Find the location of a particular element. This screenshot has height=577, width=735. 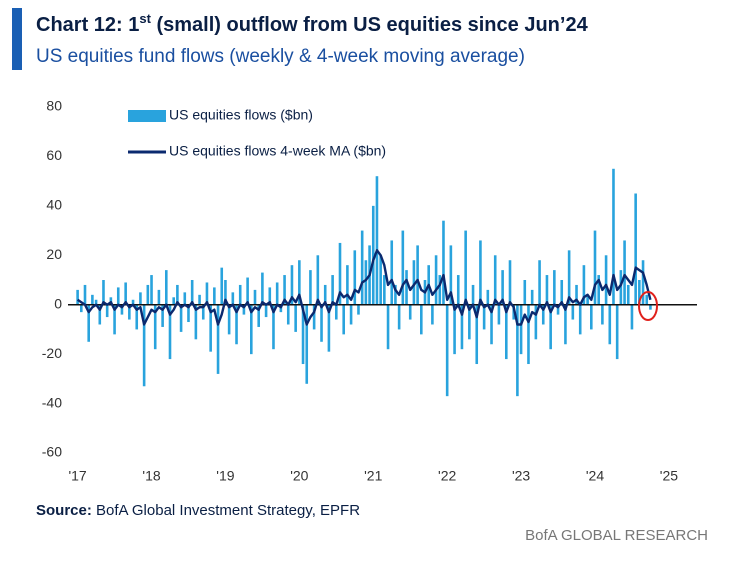

x-tick-label: '19 is located at coordinates (225, 476).